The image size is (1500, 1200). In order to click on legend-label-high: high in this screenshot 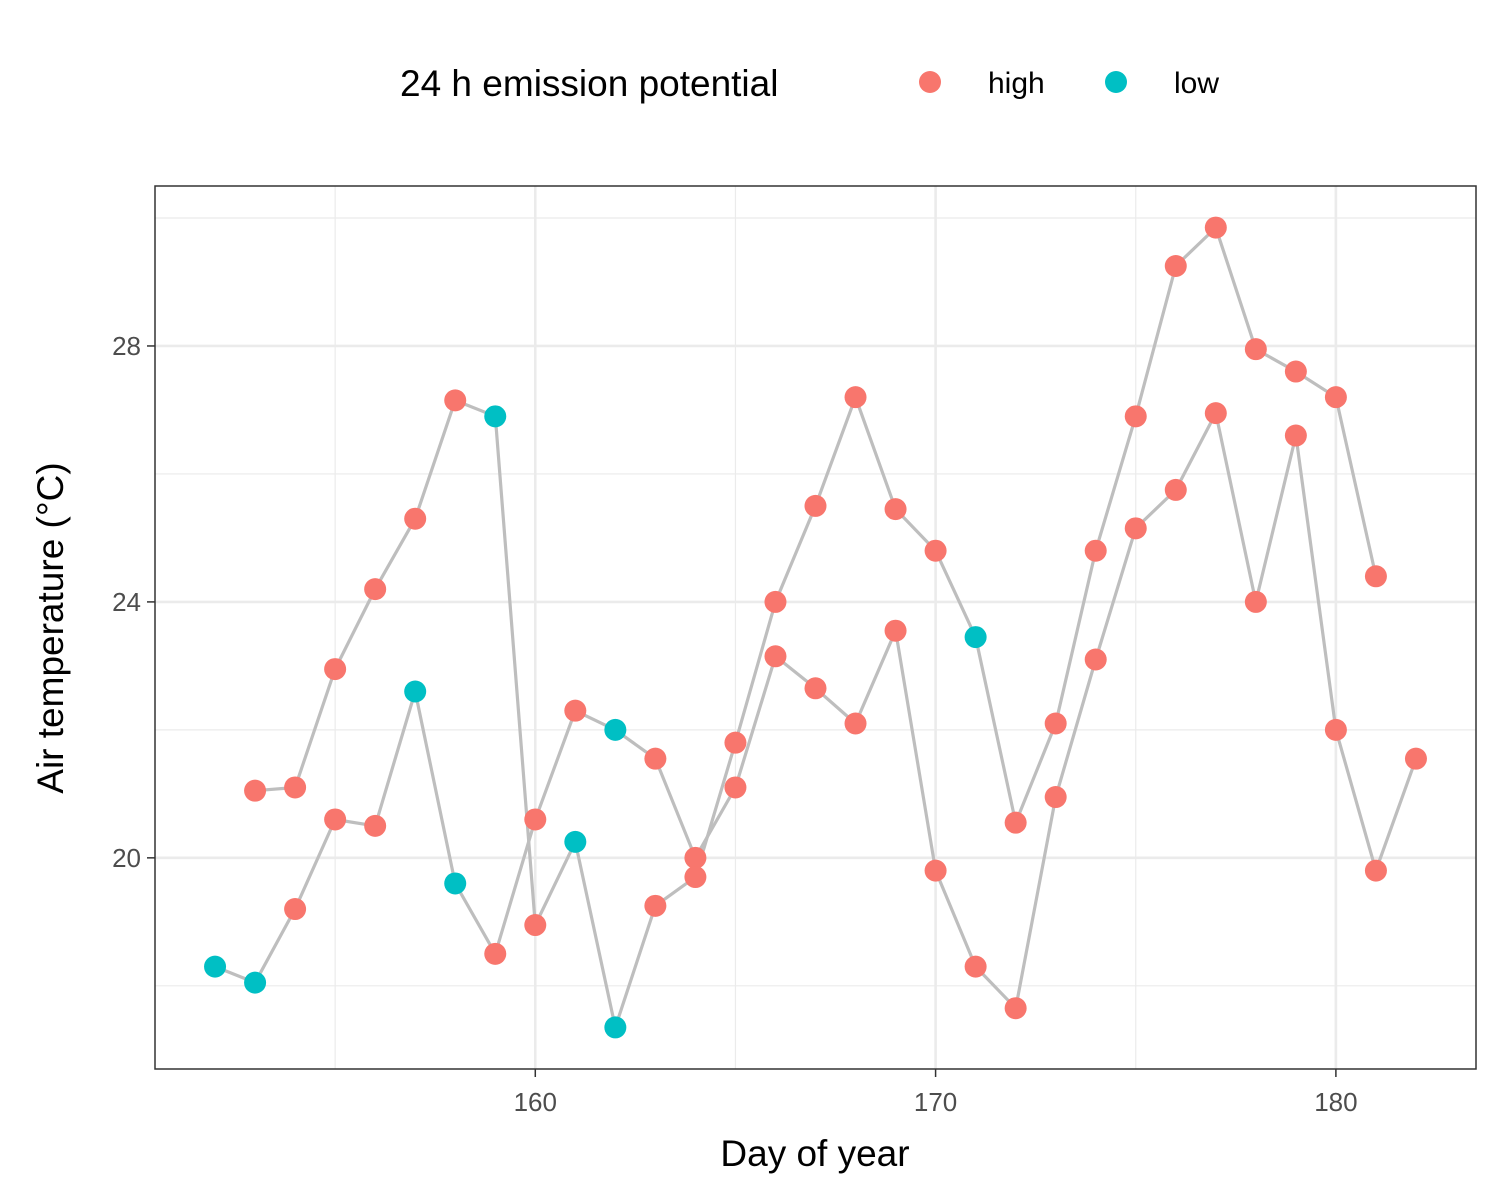, I will do `click(1016, 83)`.